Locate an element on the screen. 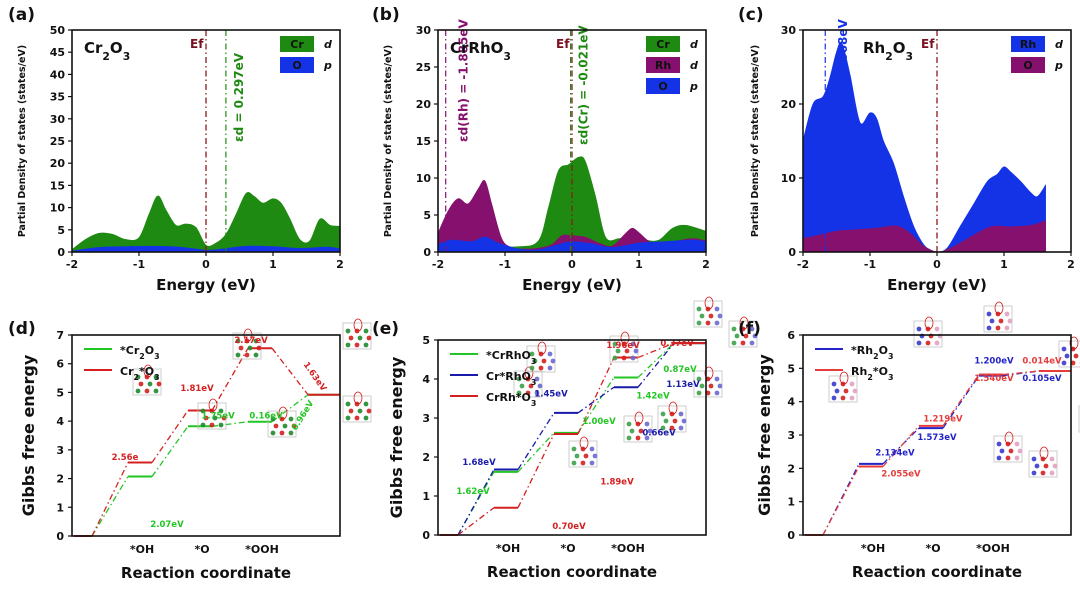  legend-label: Rh is located at coordinates (663, 65).